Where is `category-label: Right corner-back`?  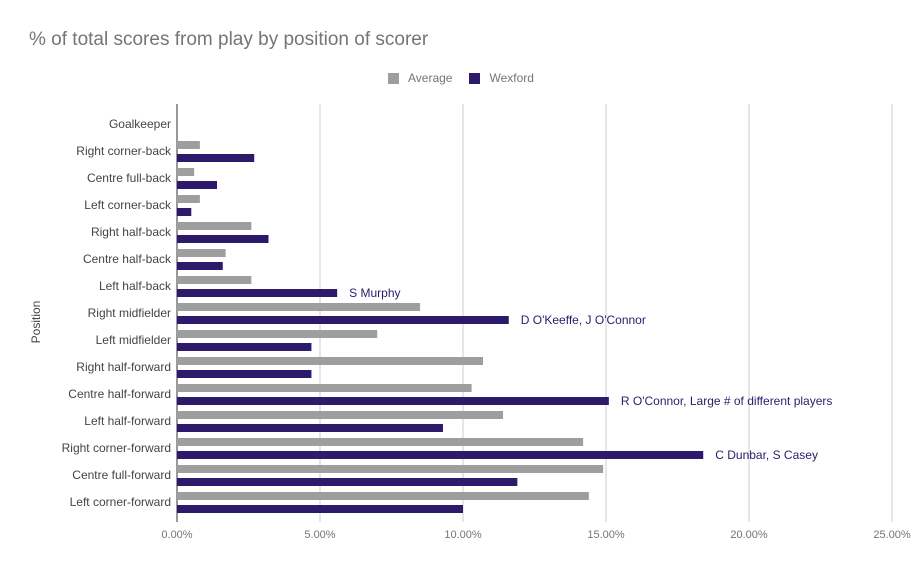
category-label: Right corner-back is located at coordinates (124, 151).